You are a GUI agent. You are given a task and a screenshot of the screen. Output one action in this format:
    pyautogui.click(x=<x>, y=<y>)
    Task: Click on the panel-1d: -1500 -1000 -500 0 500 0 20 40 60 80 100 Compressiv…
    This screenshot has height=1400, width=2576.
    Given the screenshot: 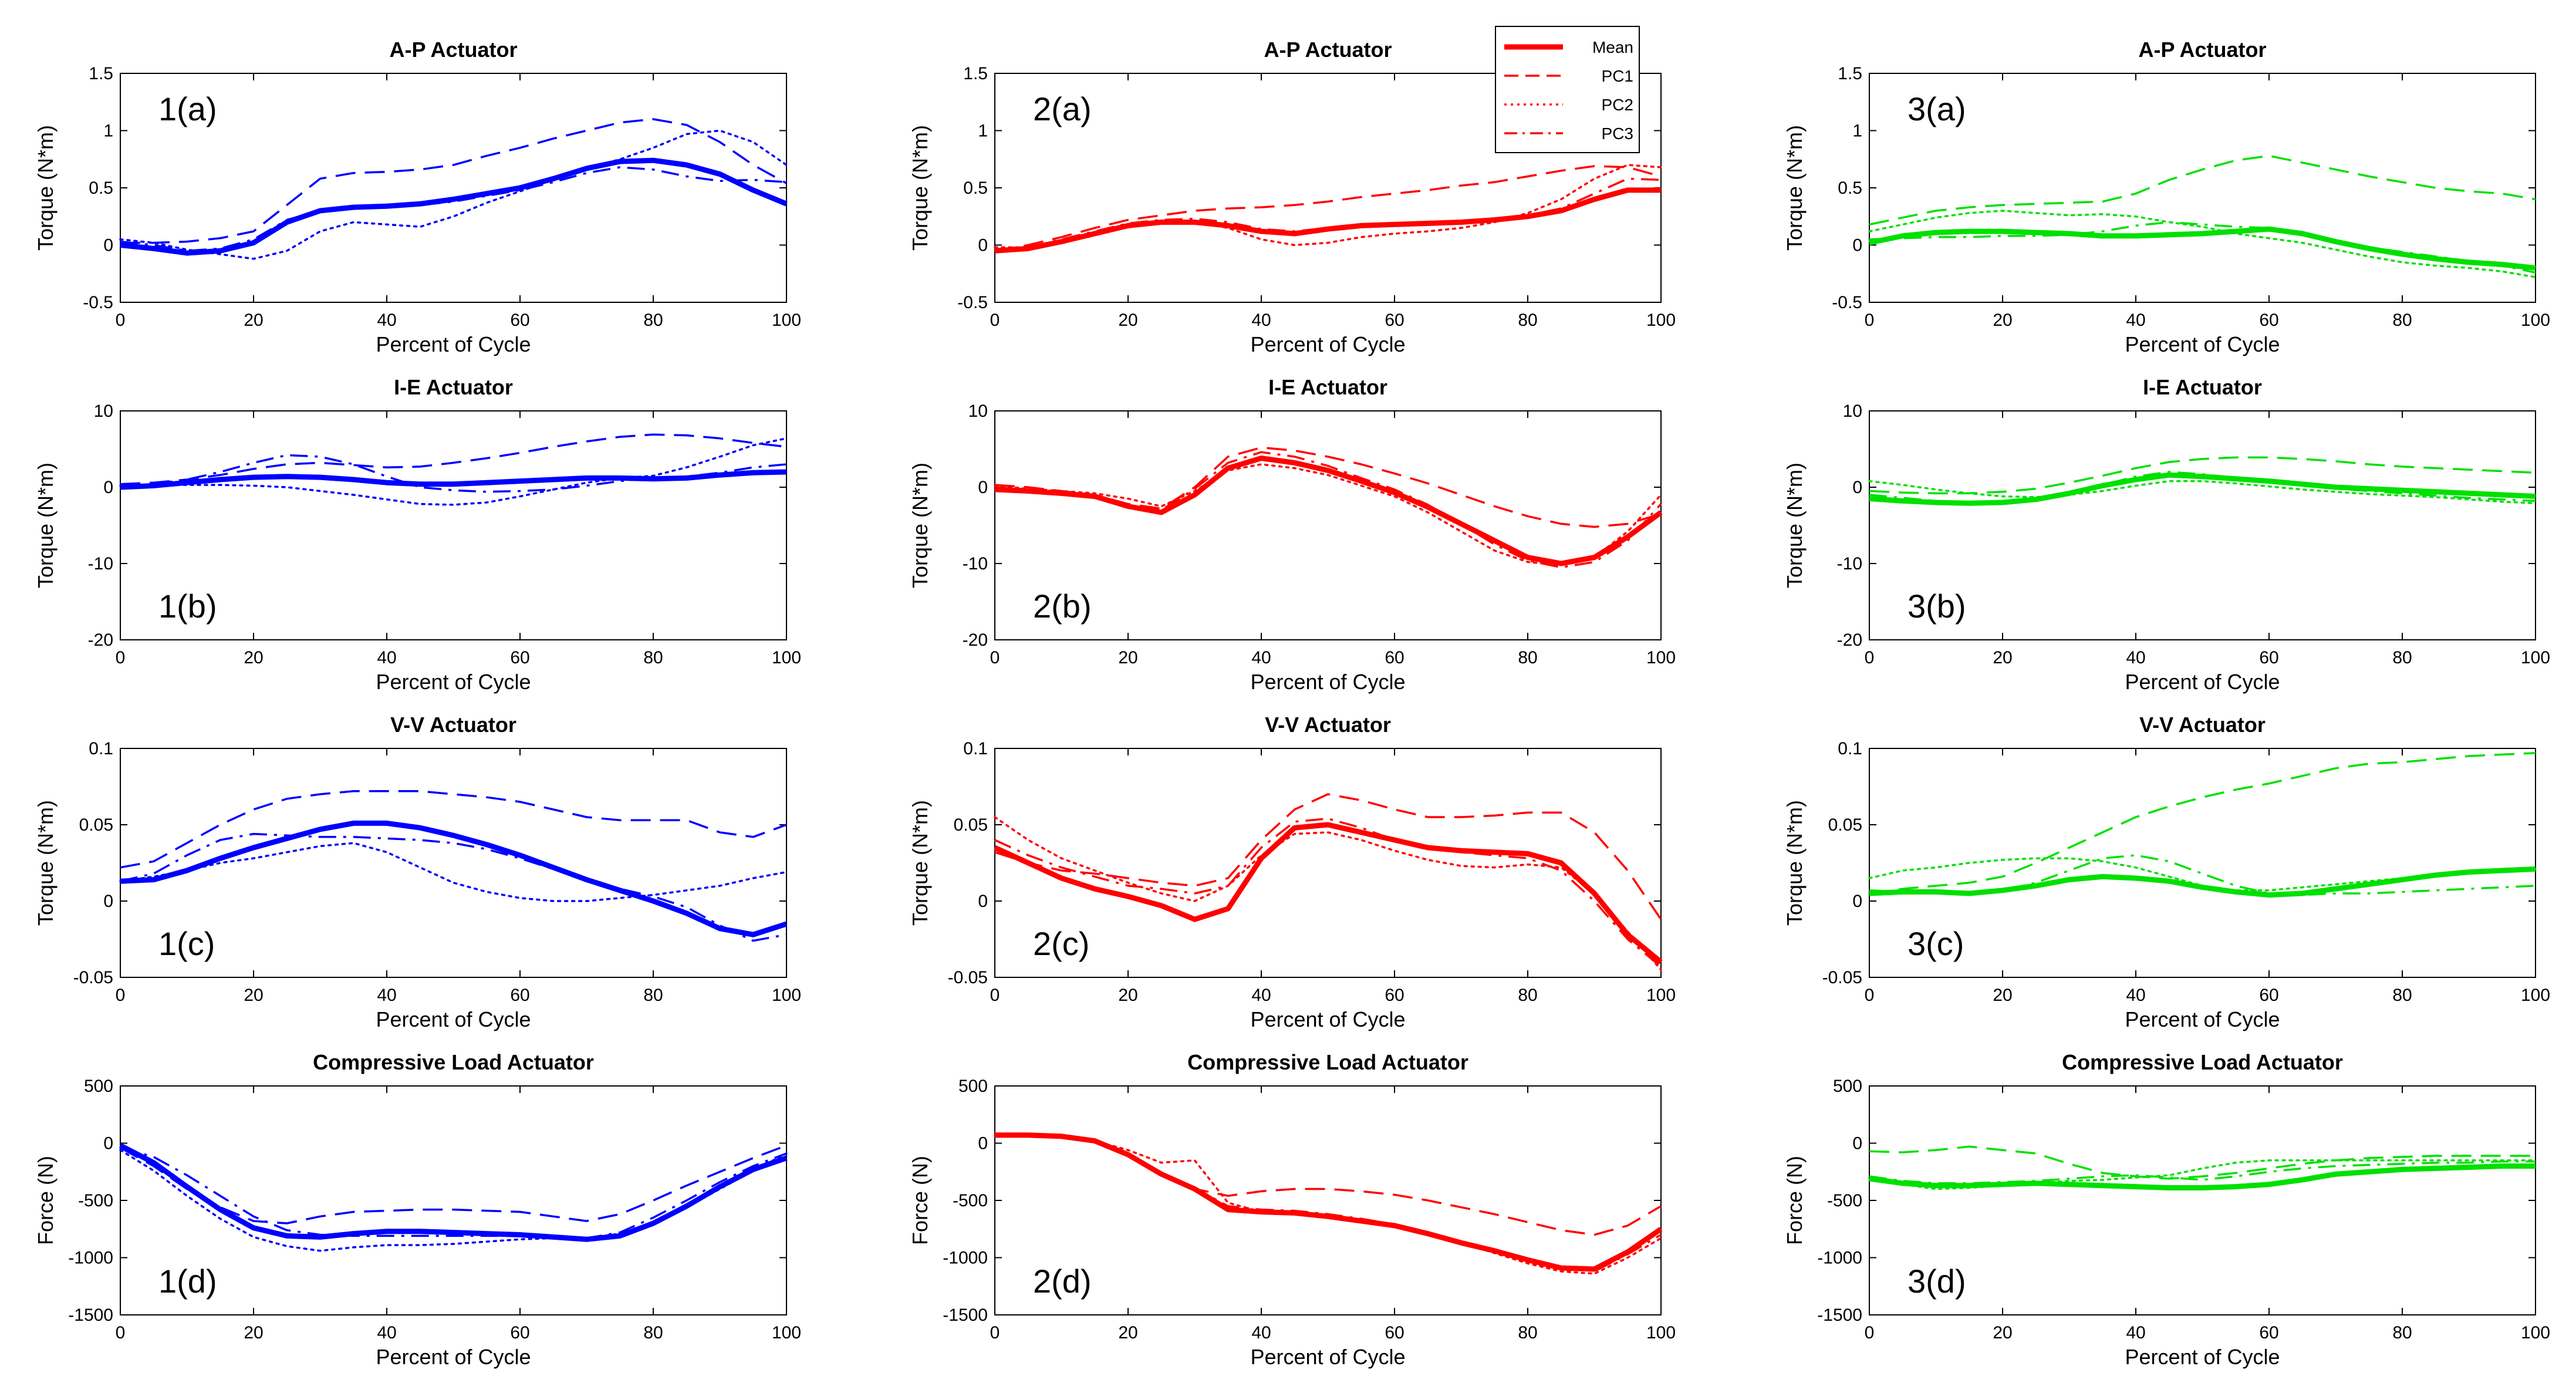 What is the action you would take?
    pyautogui.click(x=417, y=1209)
    